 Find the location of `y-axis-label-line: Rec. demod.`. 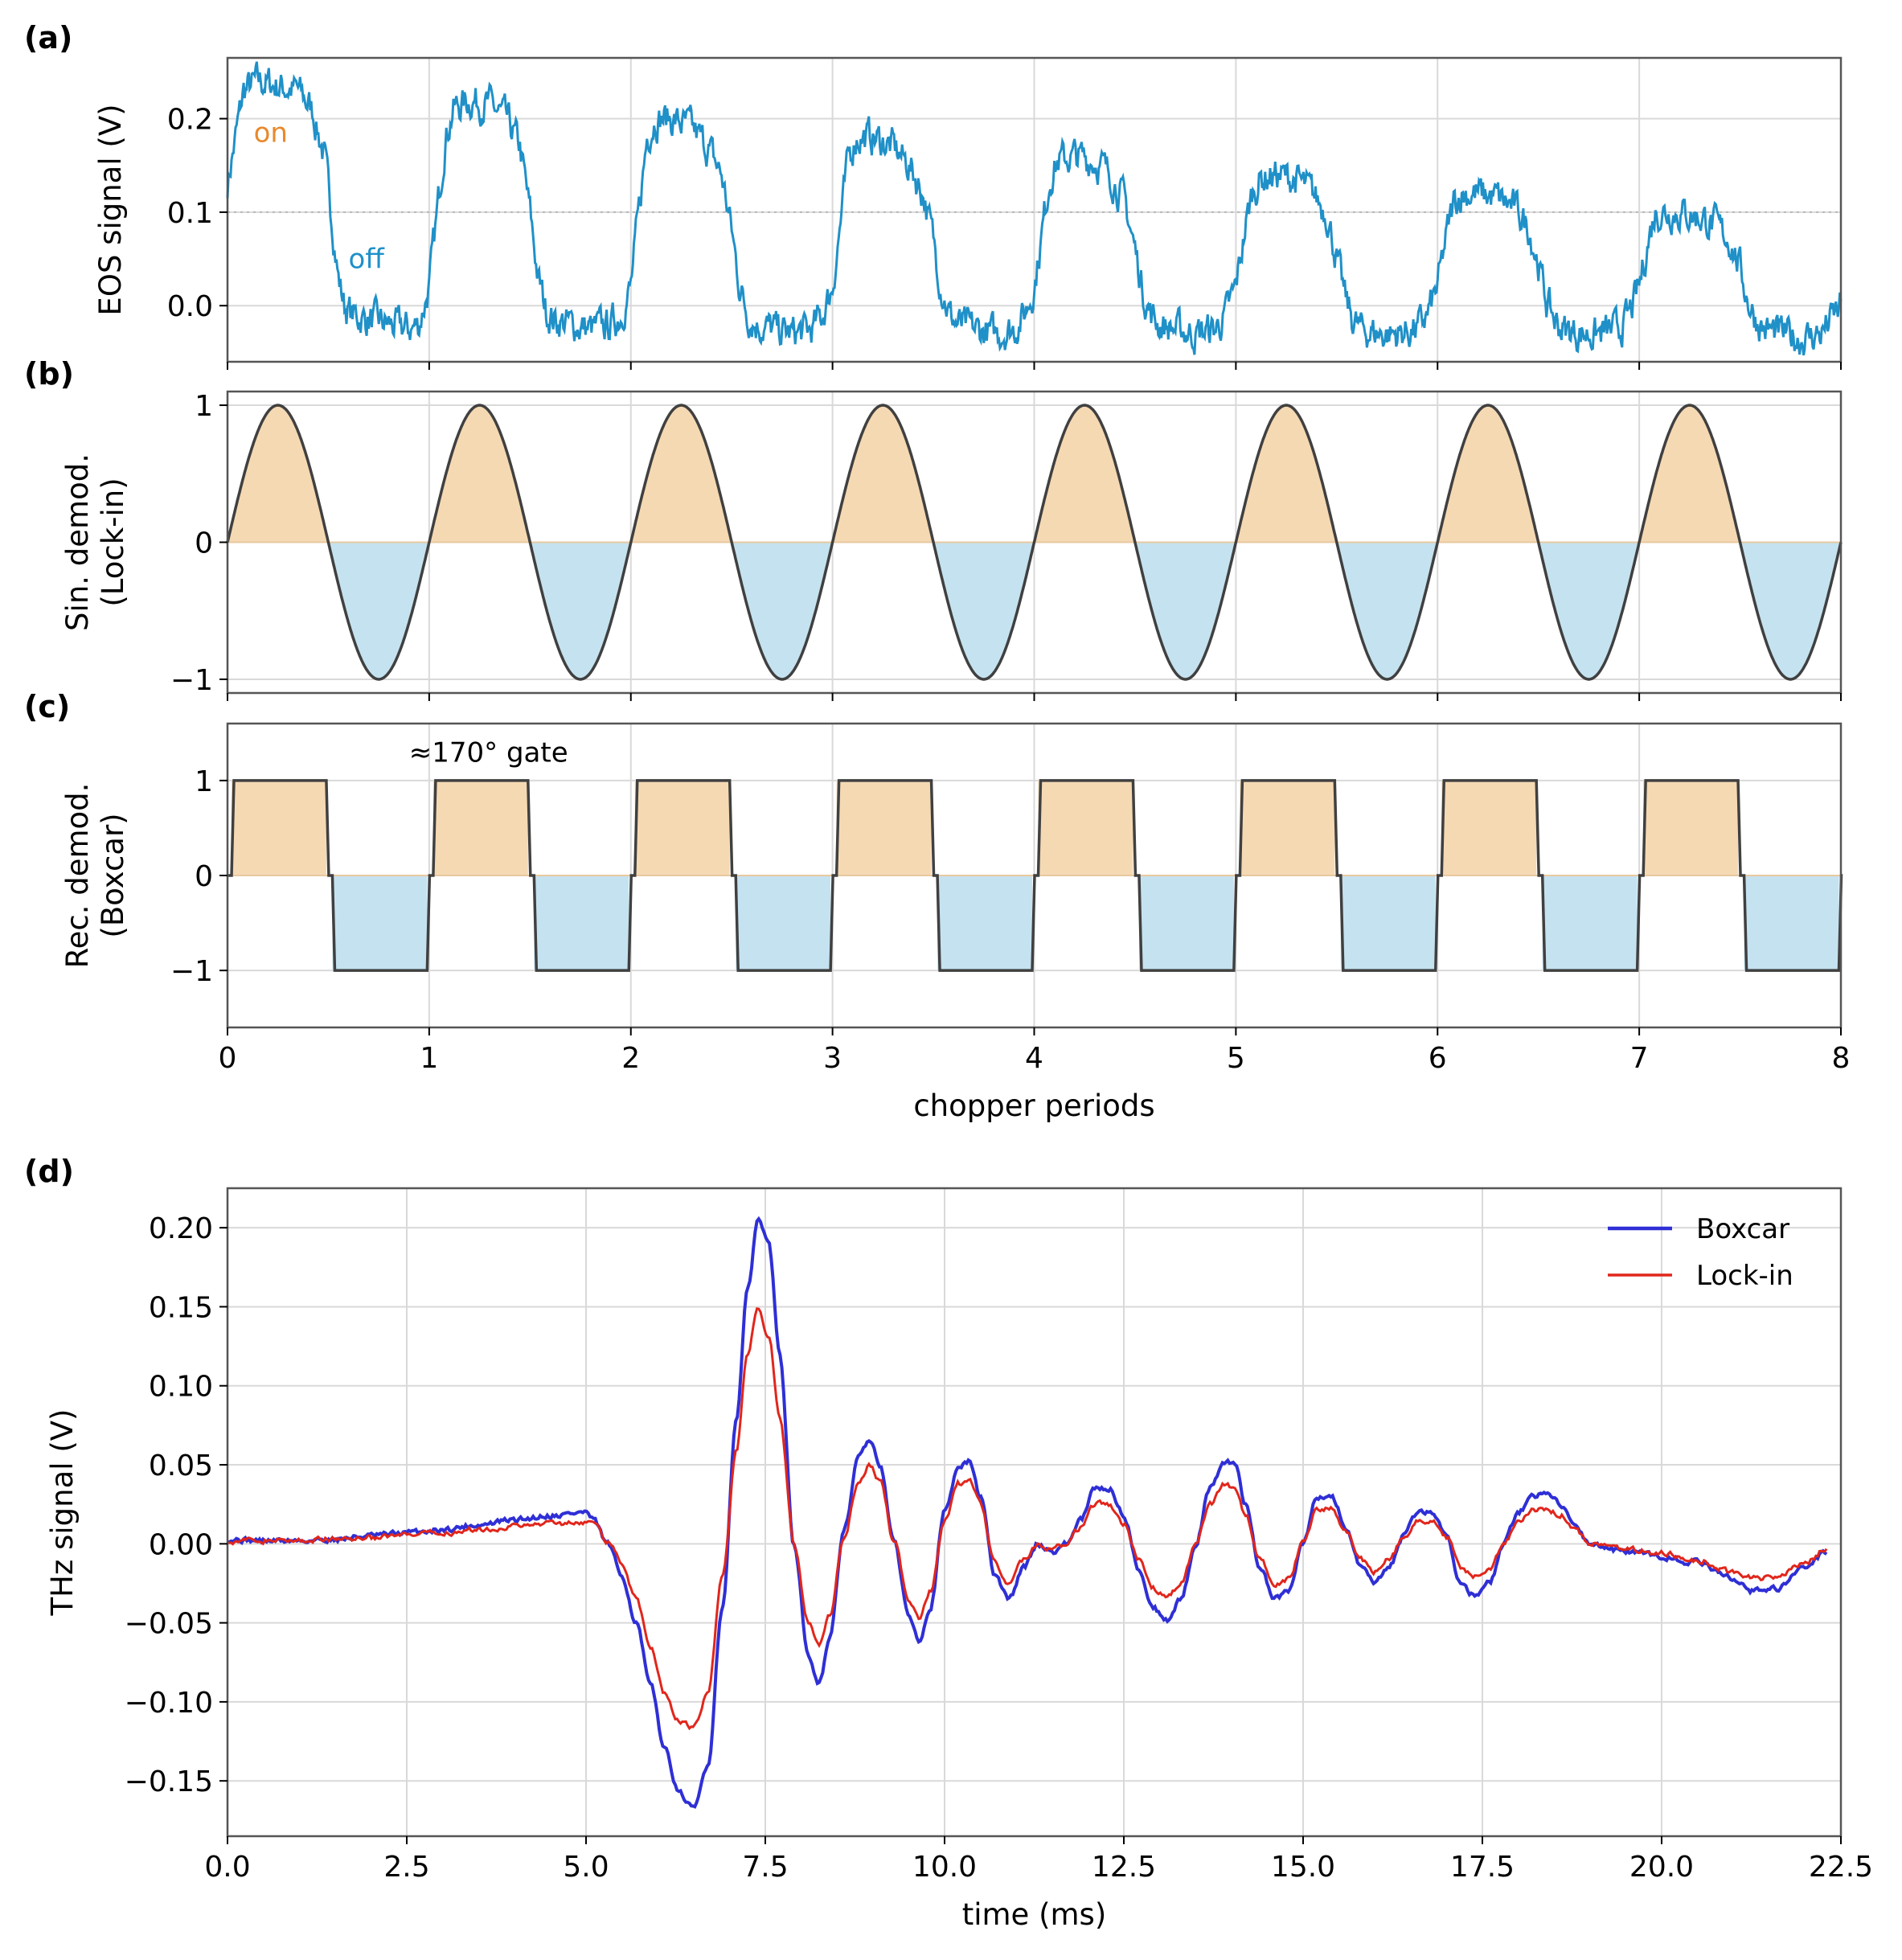

y-axis-label-line: Rec. demod. is located at coordinates (77, 876).